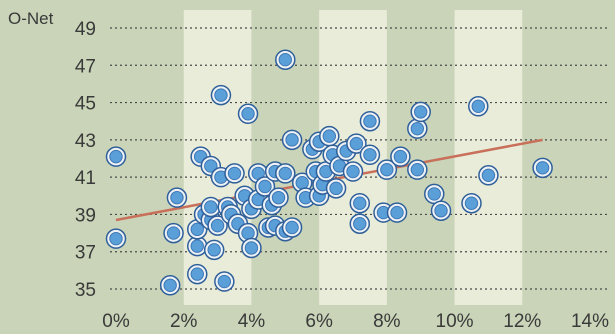 This screenshot has height=334, width=615. I want to click on y-axis-label: O-Net, so click(31, 18).